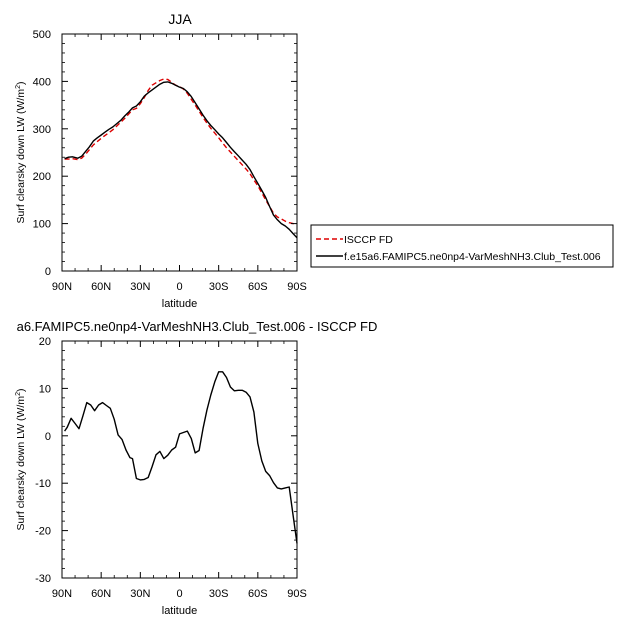  I want to click on y-tick-label: 200, so click(42, 177).